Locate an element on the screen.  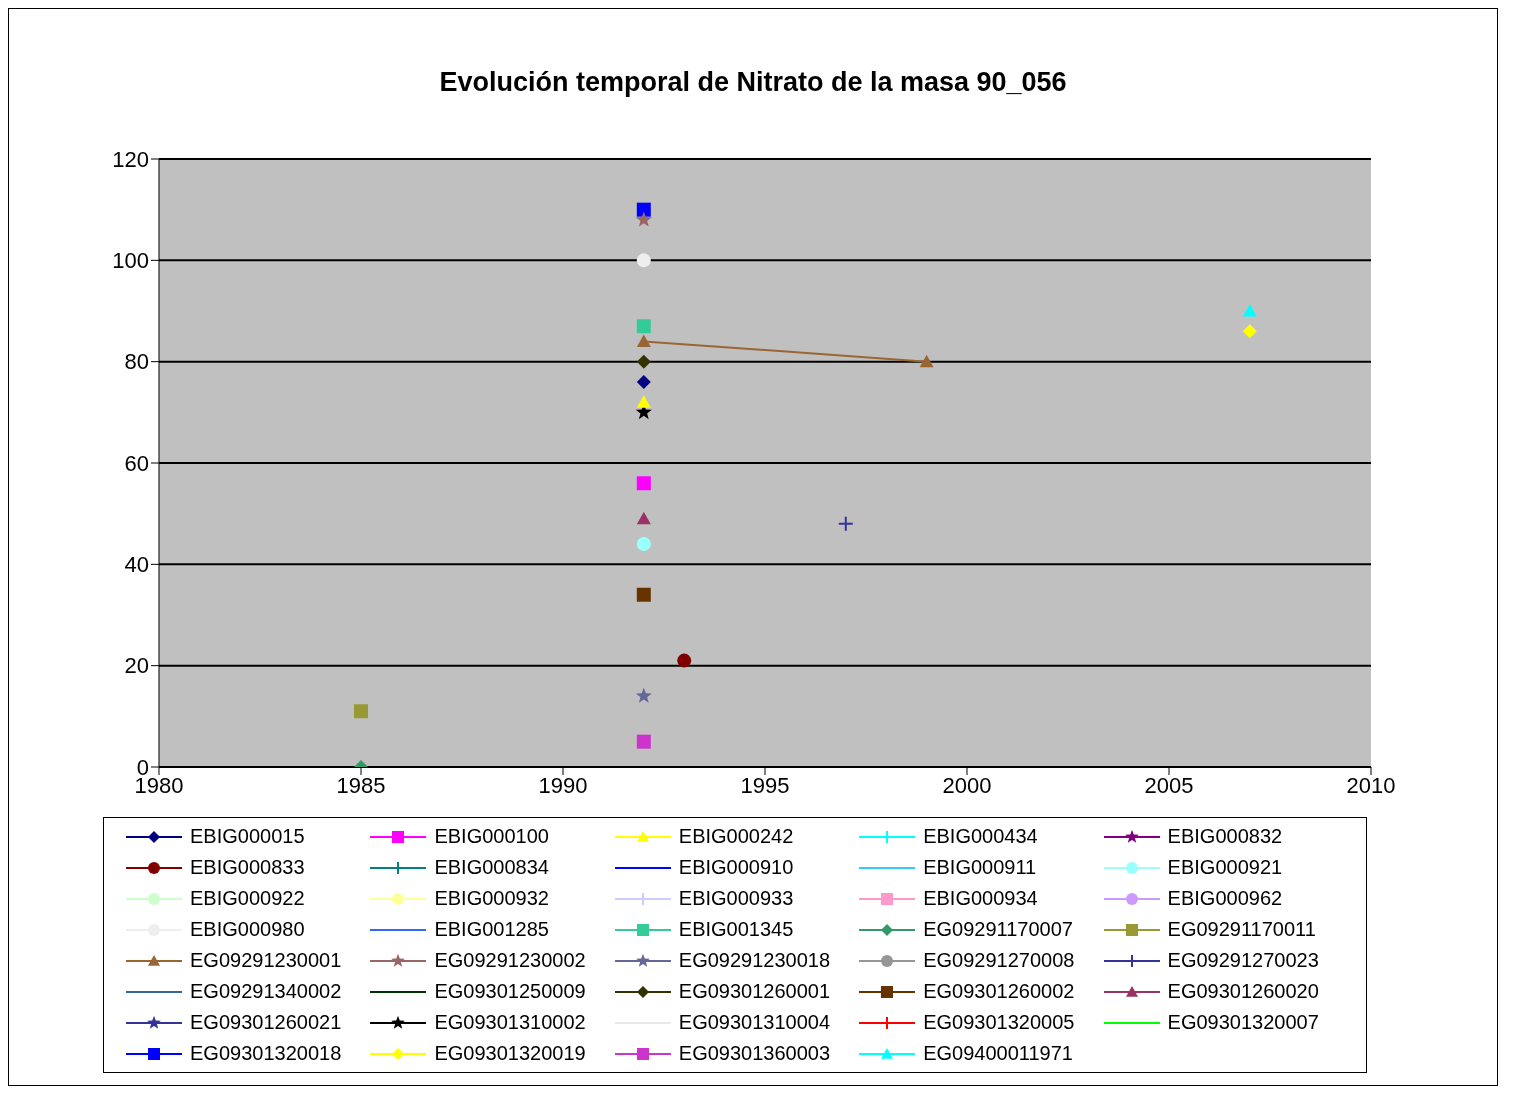
legend-label: EG09291340002 is located at coordinates (266, 991).